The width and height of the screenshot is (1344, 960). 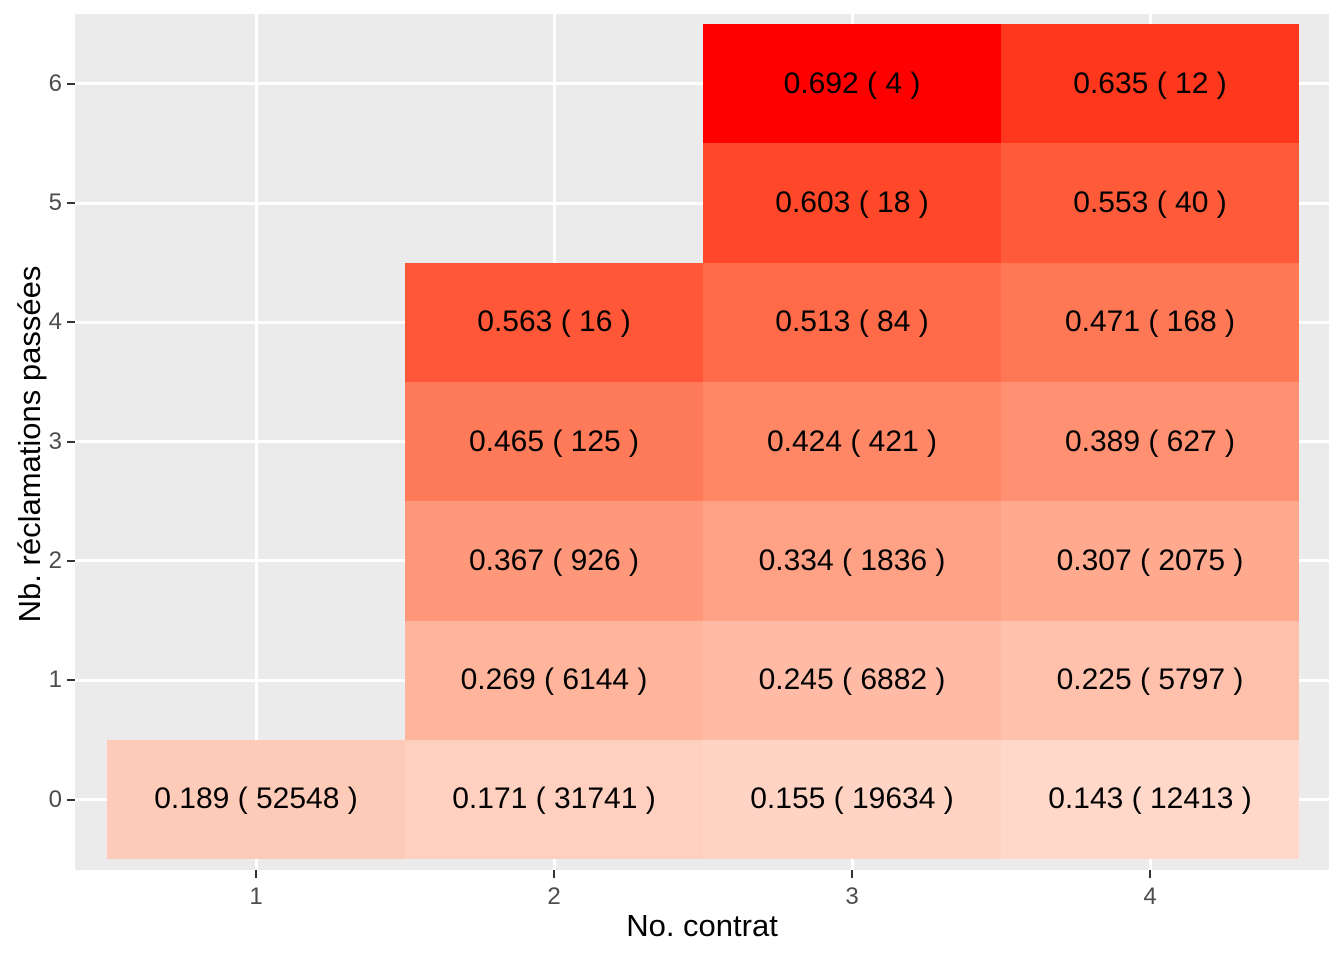 I want to click on heatmap-cell-x3-y1: 0.245 ( 6882 ), so click(x=852, y=680).